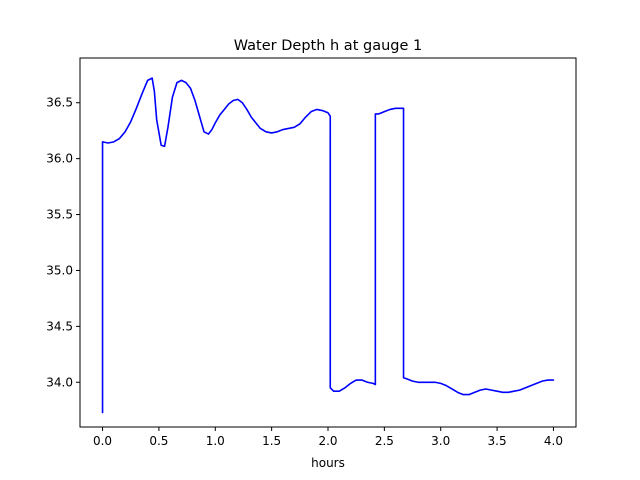 The width and height of the screenshot is (640, 480). Describe the element at coordinates (158, 441) in the screenshot. I see `x-tick-label: 0.5` at that location.